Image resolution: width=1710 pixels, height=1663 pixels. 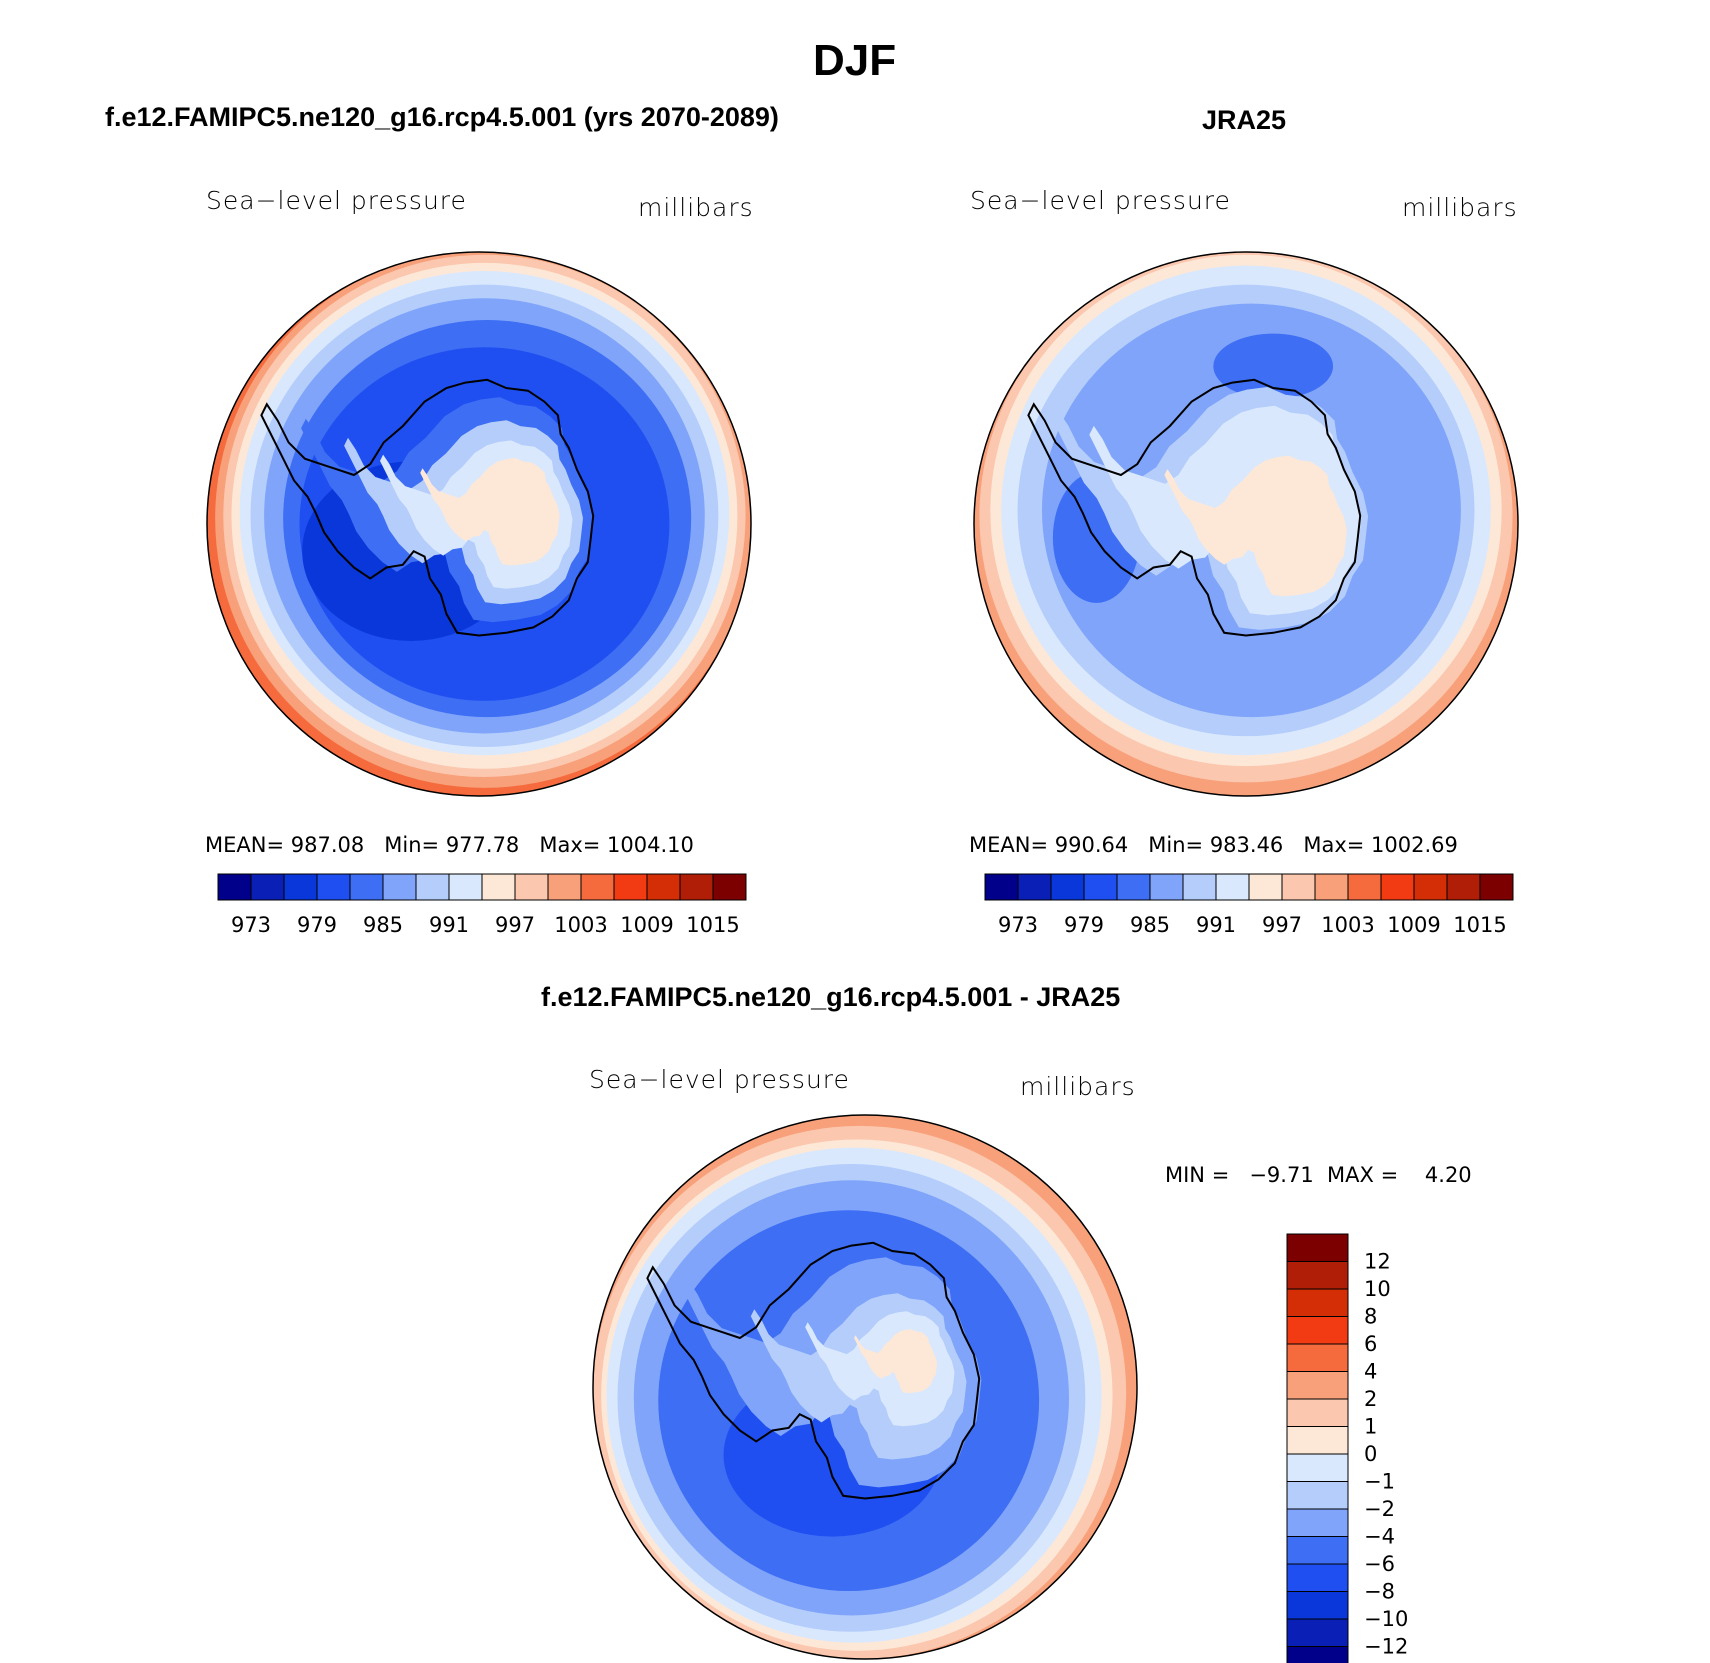 I want to click on diff-min-label: MIN =, so click(x=1197, y=1175).